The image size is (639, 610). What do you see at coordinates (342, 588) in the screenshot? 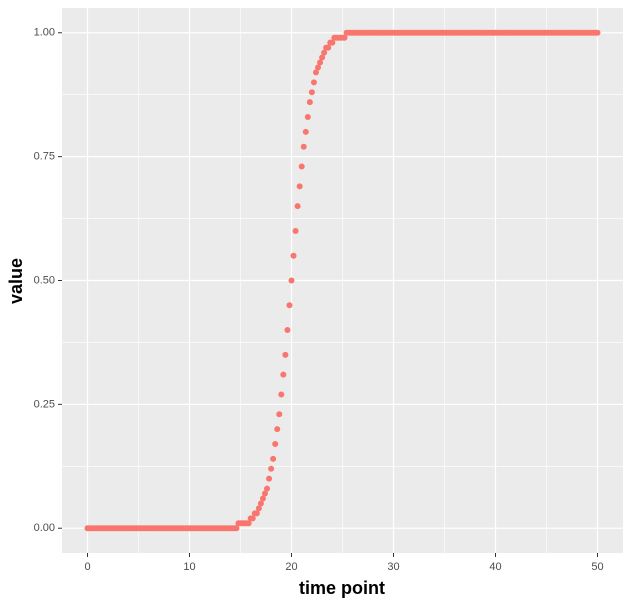
I see `x-axis-title: time point` at bounding box center [342, 588].